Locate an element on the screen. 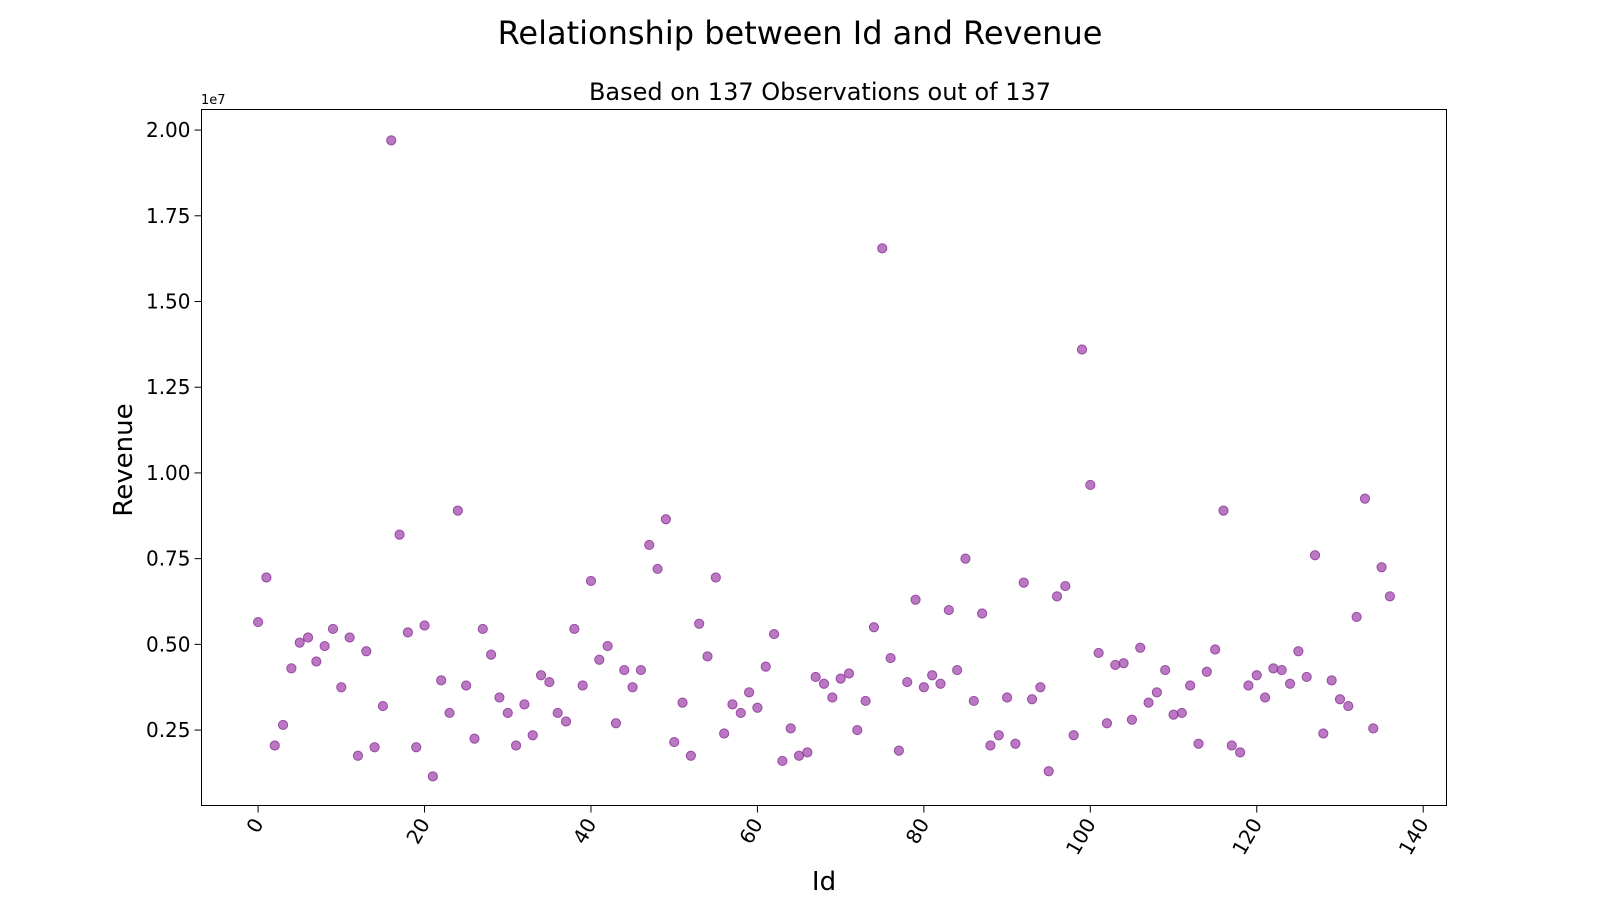  x-tick-label: 40 is located at coordinates (585, 831).